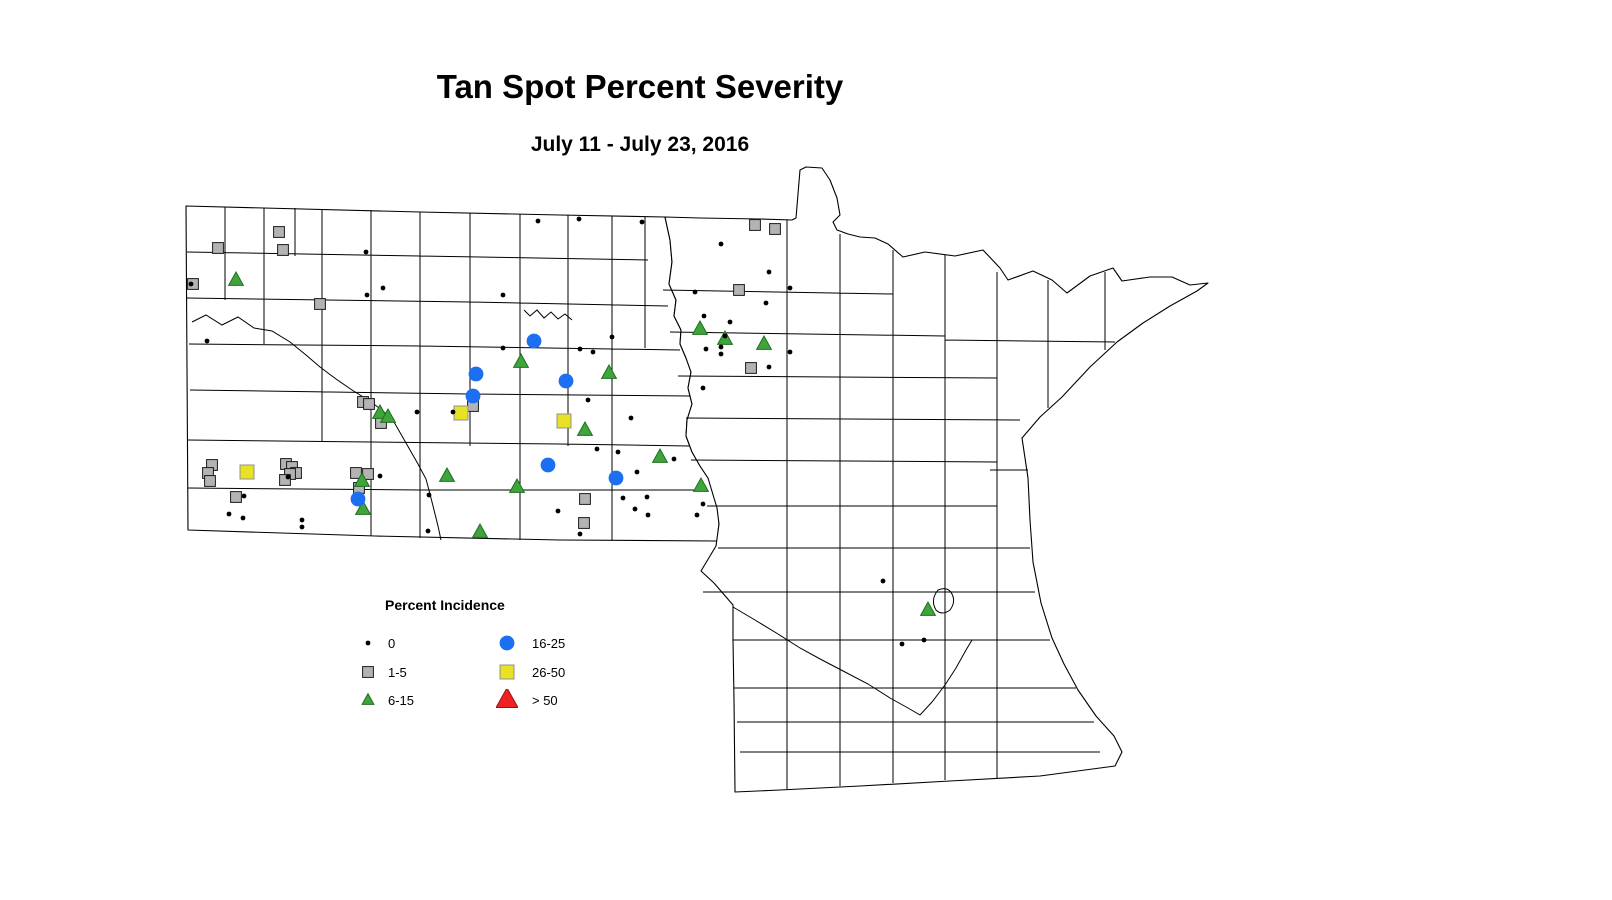 The image size is (1612, 900). Describe the element at coordinates (548, 315) in the screenshot. I see `devils-lake-line` at that location.